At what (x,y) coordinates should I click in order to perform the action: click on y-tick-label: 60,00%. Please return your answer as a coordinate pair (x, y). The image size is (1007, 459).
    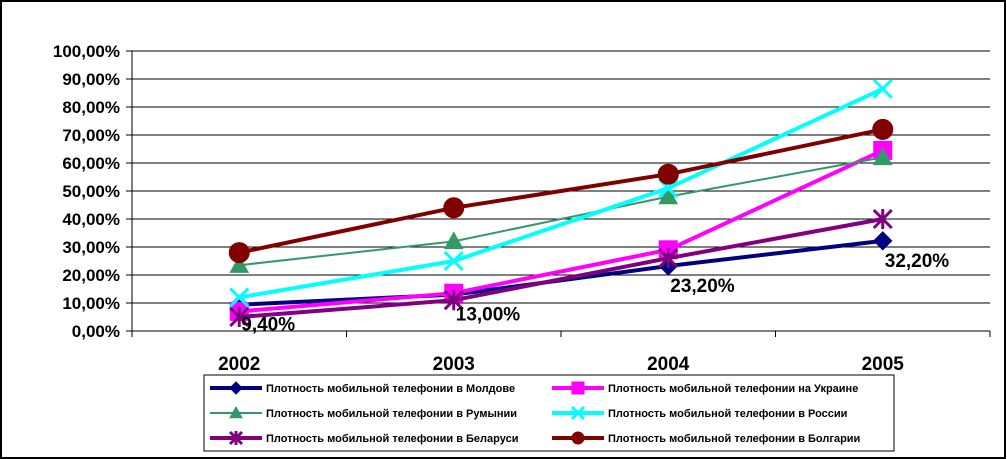
    Looking at the image, I should click on (91, 163).